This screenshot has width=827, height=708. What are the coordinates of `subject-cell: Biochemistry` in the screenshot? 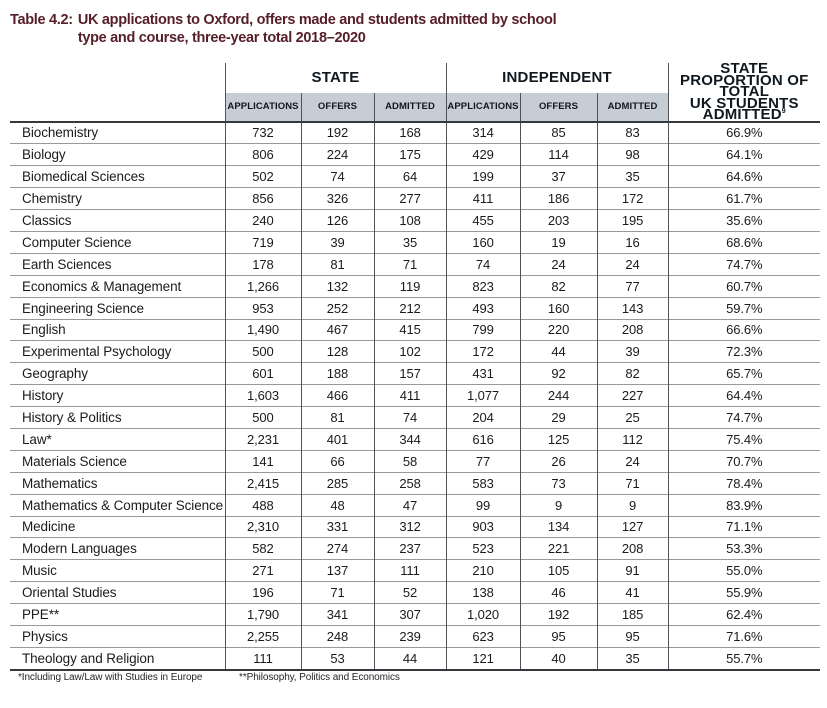 It's located at (60, 133).